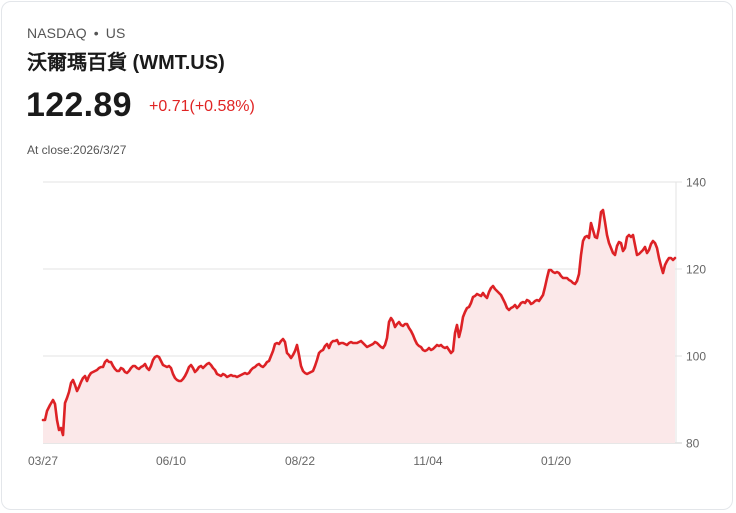 This screenshot has height=513, width=736. Describe the element at coordinates (171, 461) in the screenshot. I see `x-tick-label: 06/10` at that location.